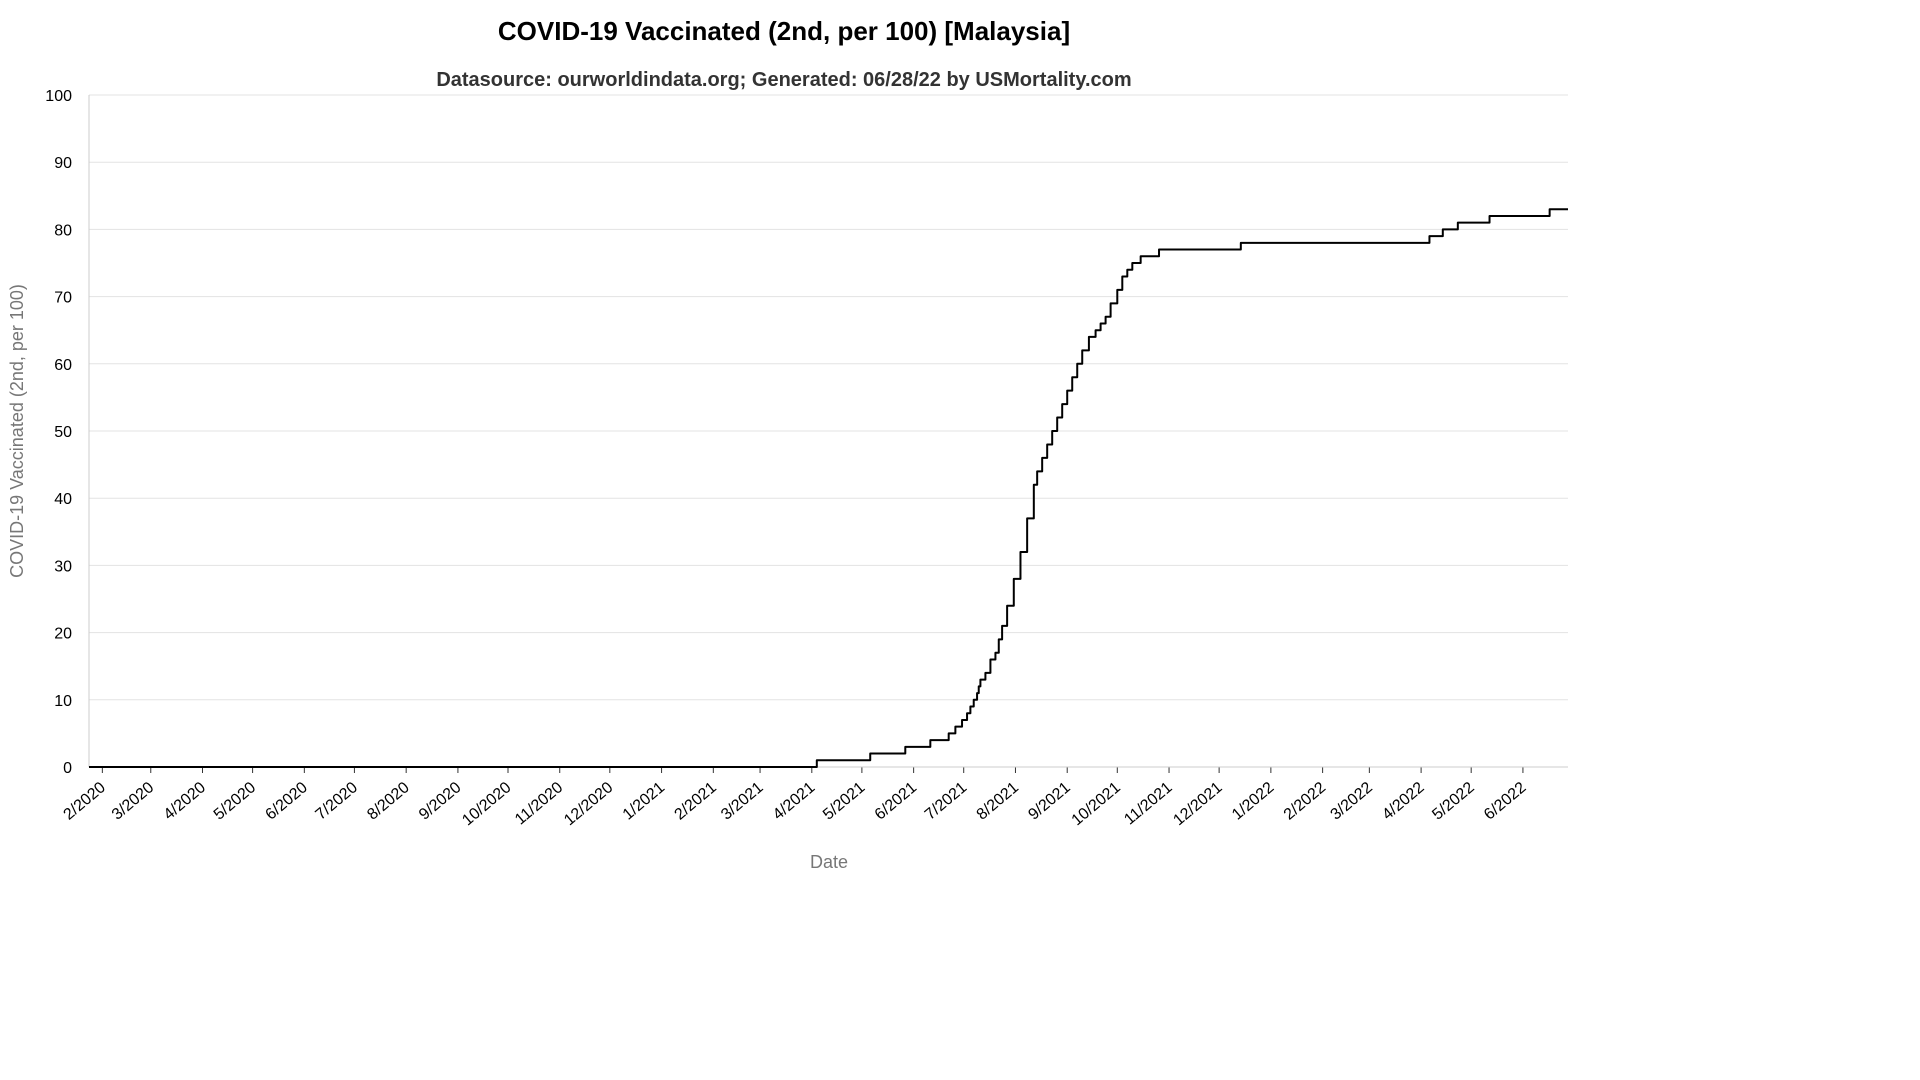 Image resolution: width=1920 pixels, height=1080 pixels. What do you see at coordinates (235, 801) in the screenshot?
I see `x-tick-label: 5/2020` at bounding box center [235, 801].